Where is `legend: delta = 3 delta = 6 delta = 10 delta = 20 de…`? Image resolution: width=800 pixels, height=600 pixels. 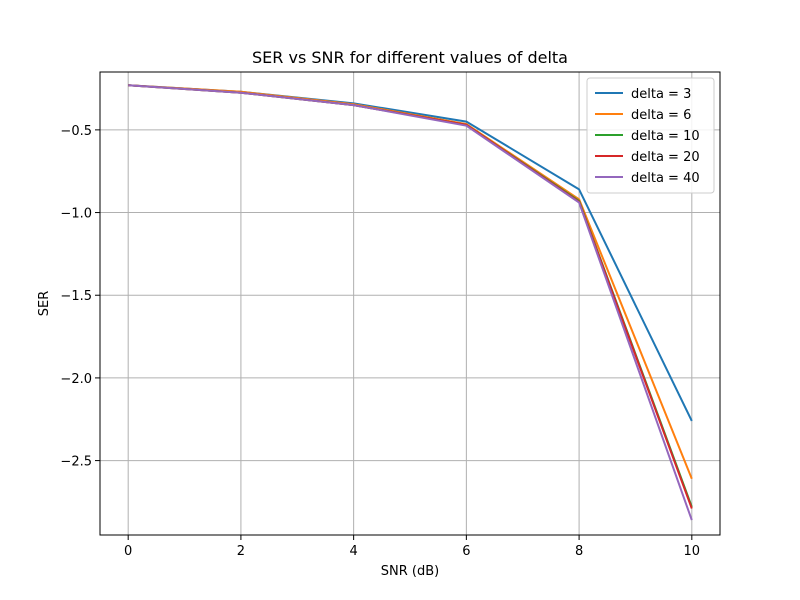 legend: delta = 3 delta = 6 delta = 10 delta = 20 de… is located at coordinates (650, 135).